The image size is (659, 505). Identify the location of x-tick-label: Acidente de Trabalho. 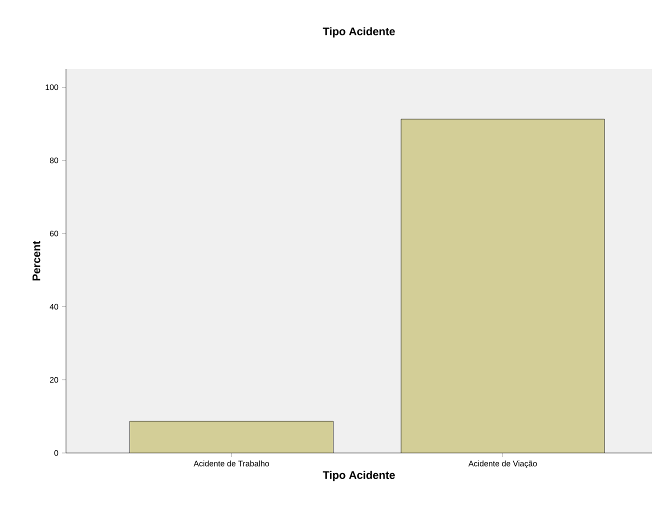
(232, 463).